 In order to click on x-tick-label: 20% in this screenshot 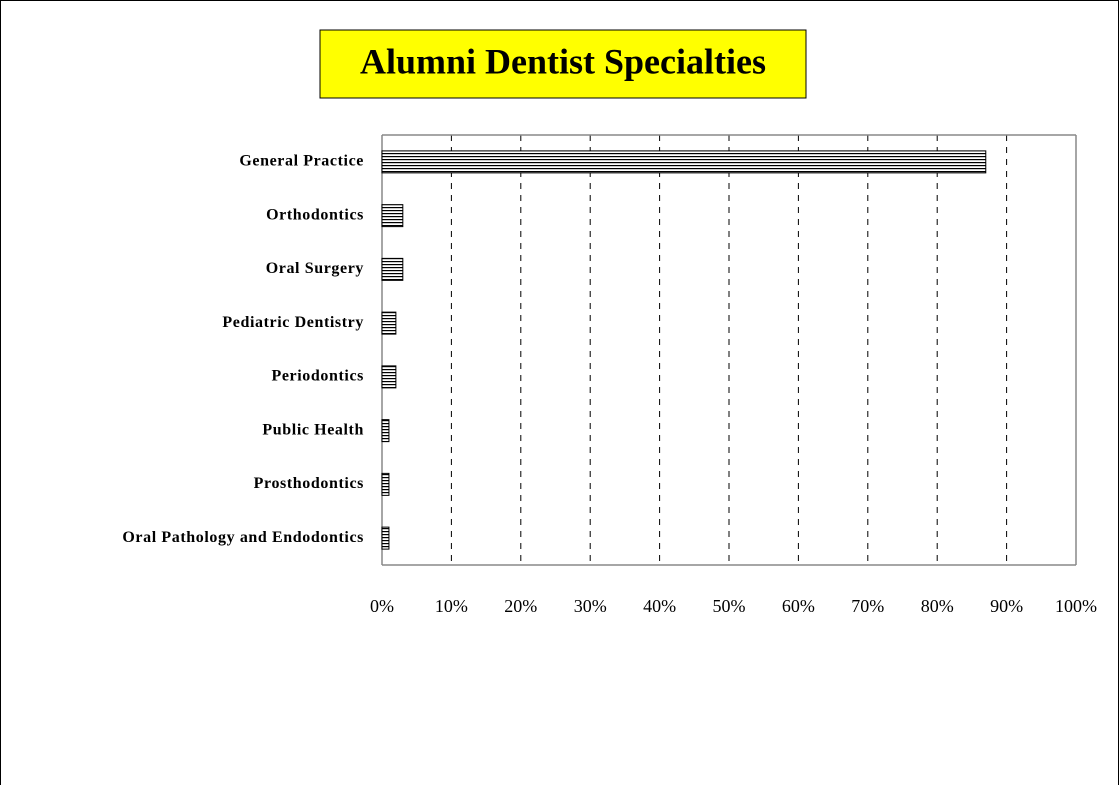, I will do `click(520, 606)`.